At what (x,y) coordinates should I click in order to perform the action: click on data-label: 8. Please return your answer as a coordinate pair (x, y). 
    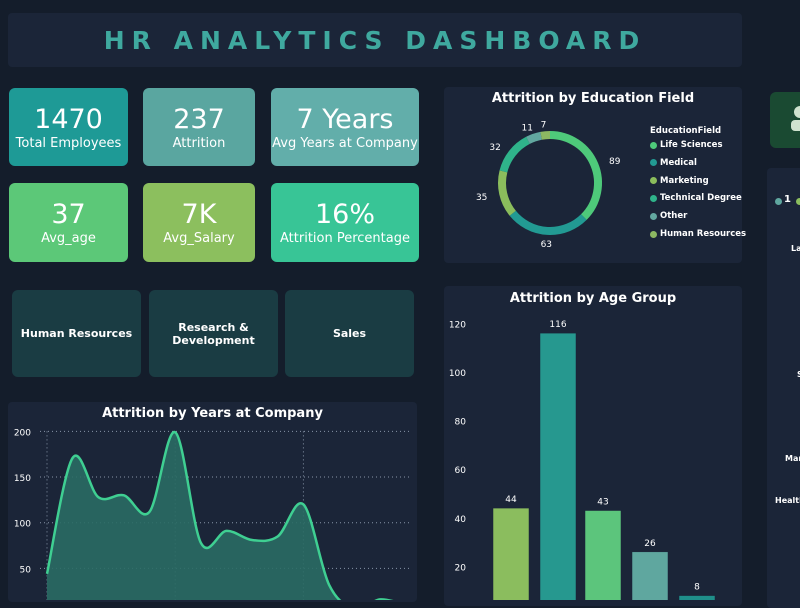
    Looking at the image, I should click on (697, 588).